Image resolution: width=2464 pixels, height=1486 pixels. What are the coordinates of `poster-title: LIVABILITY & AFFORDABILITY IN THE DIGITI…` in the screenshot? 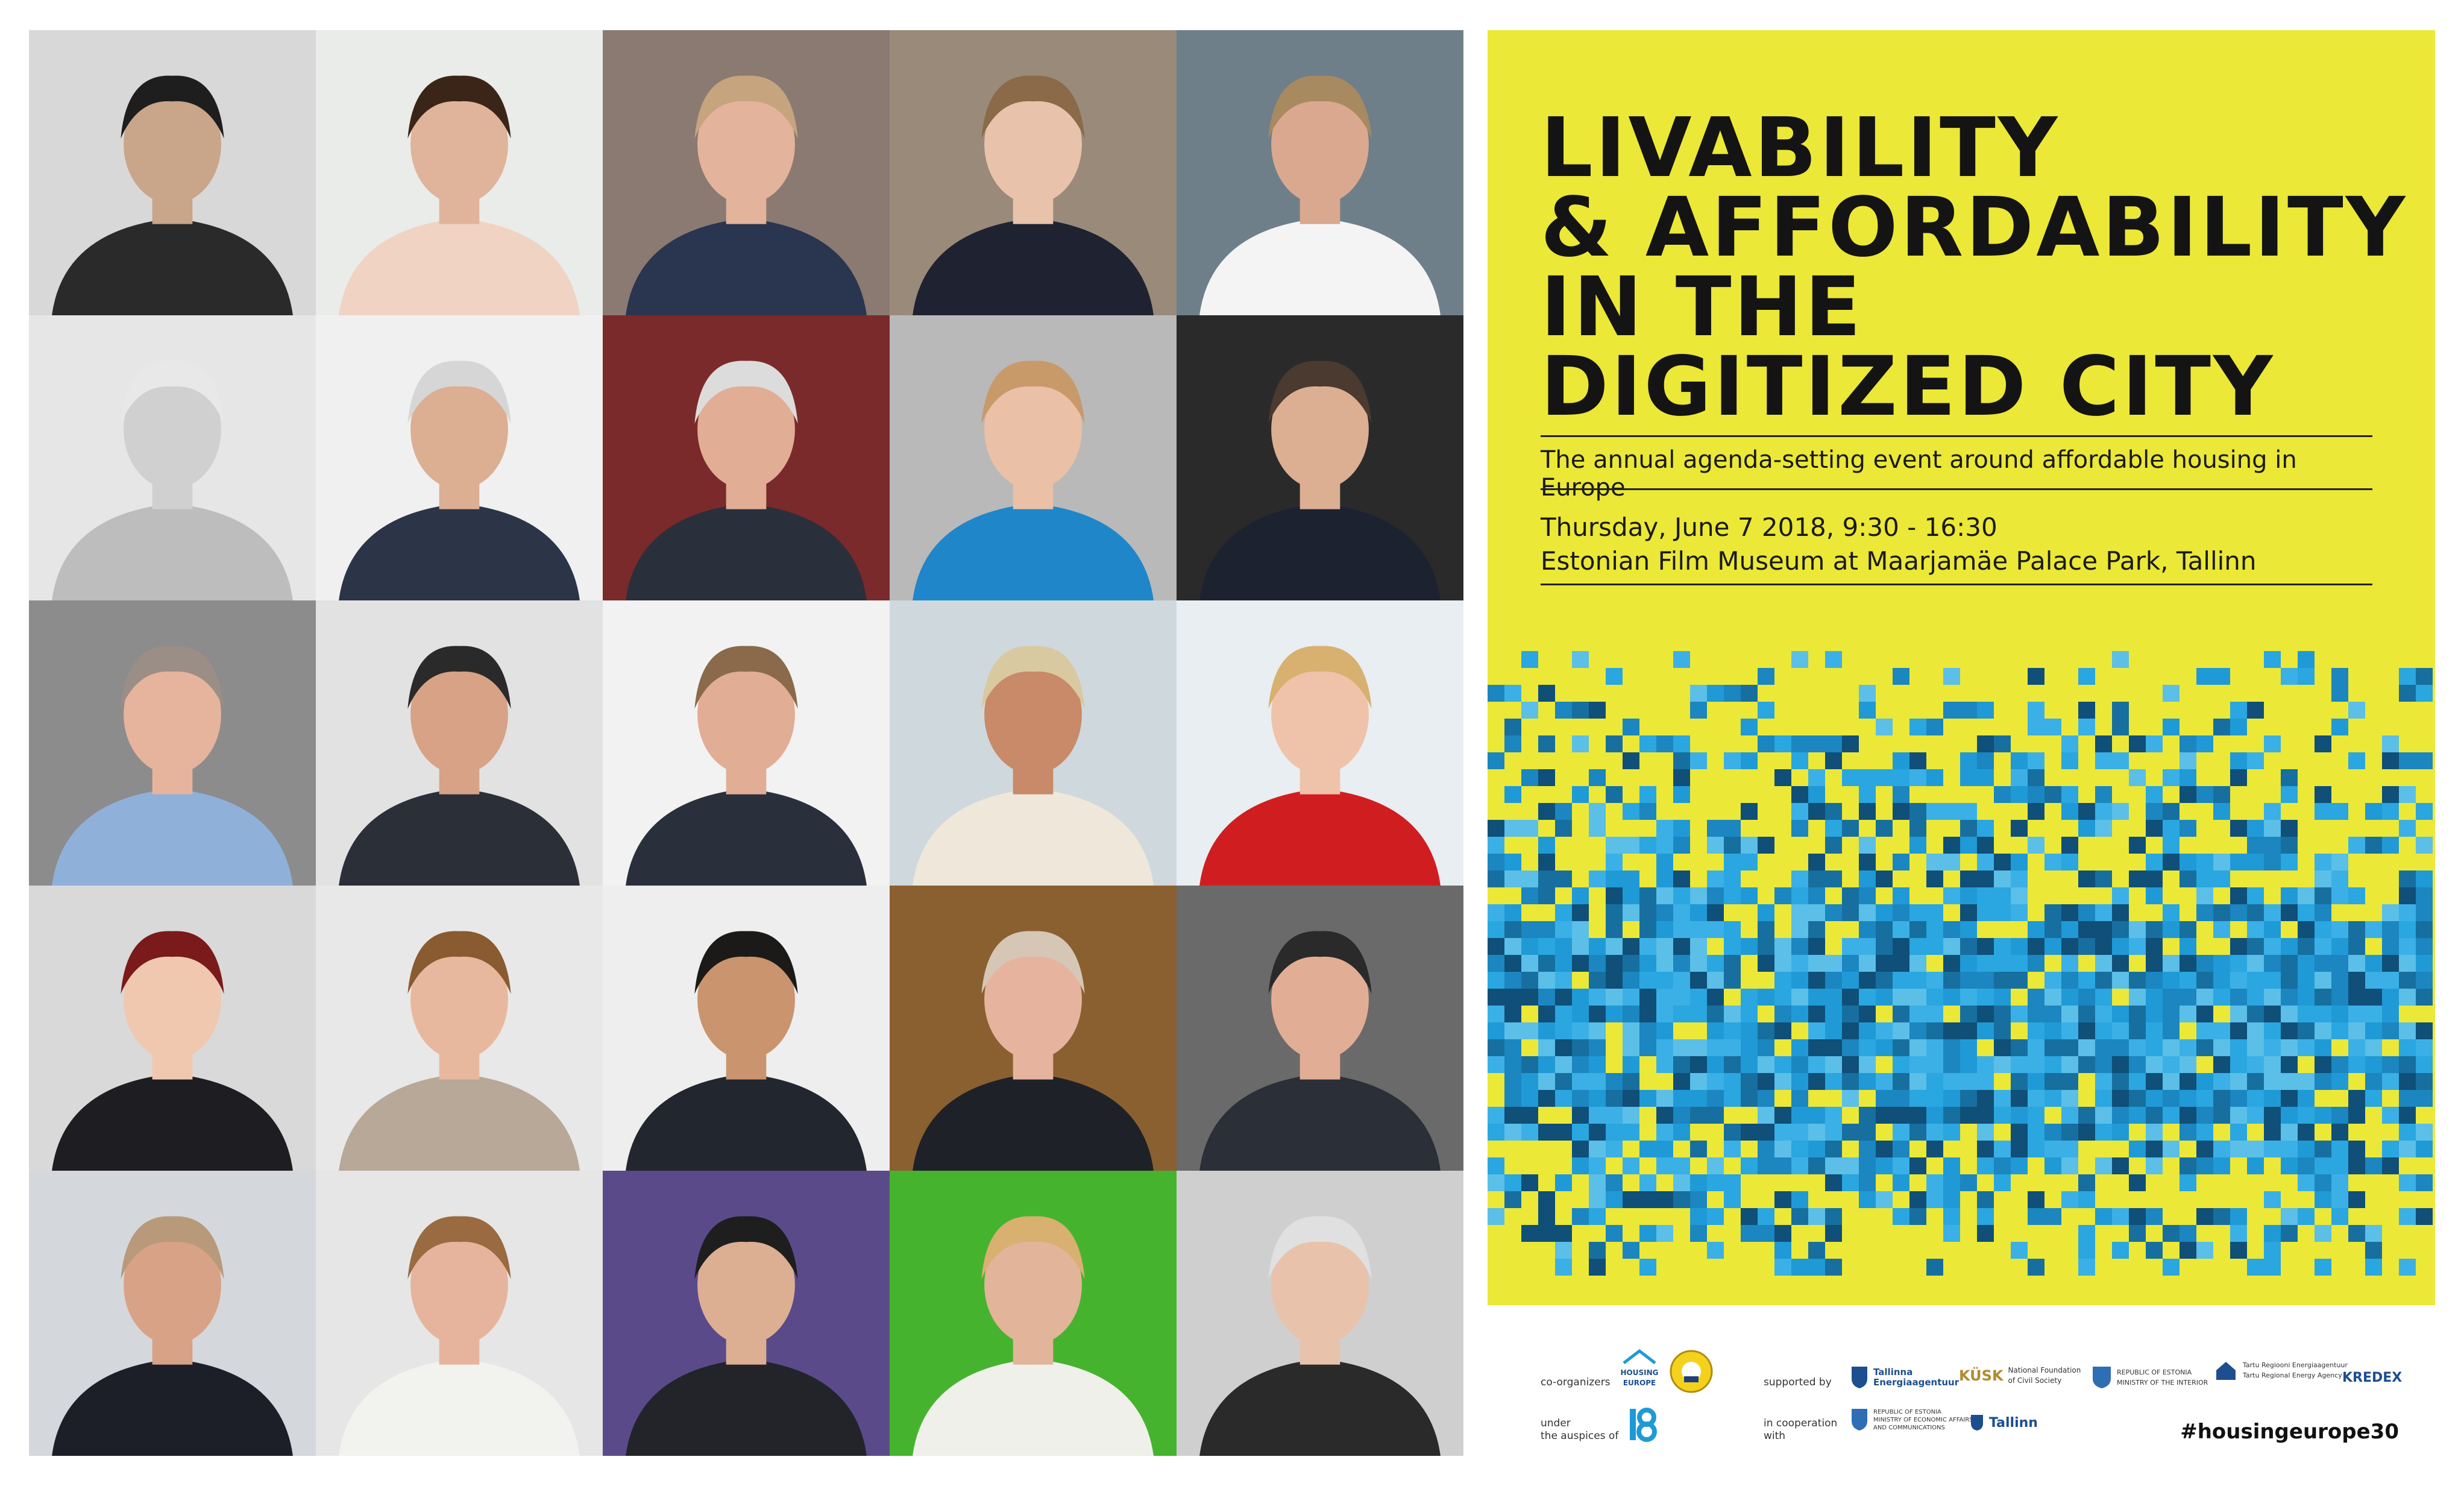 It's located at (1975, 268).